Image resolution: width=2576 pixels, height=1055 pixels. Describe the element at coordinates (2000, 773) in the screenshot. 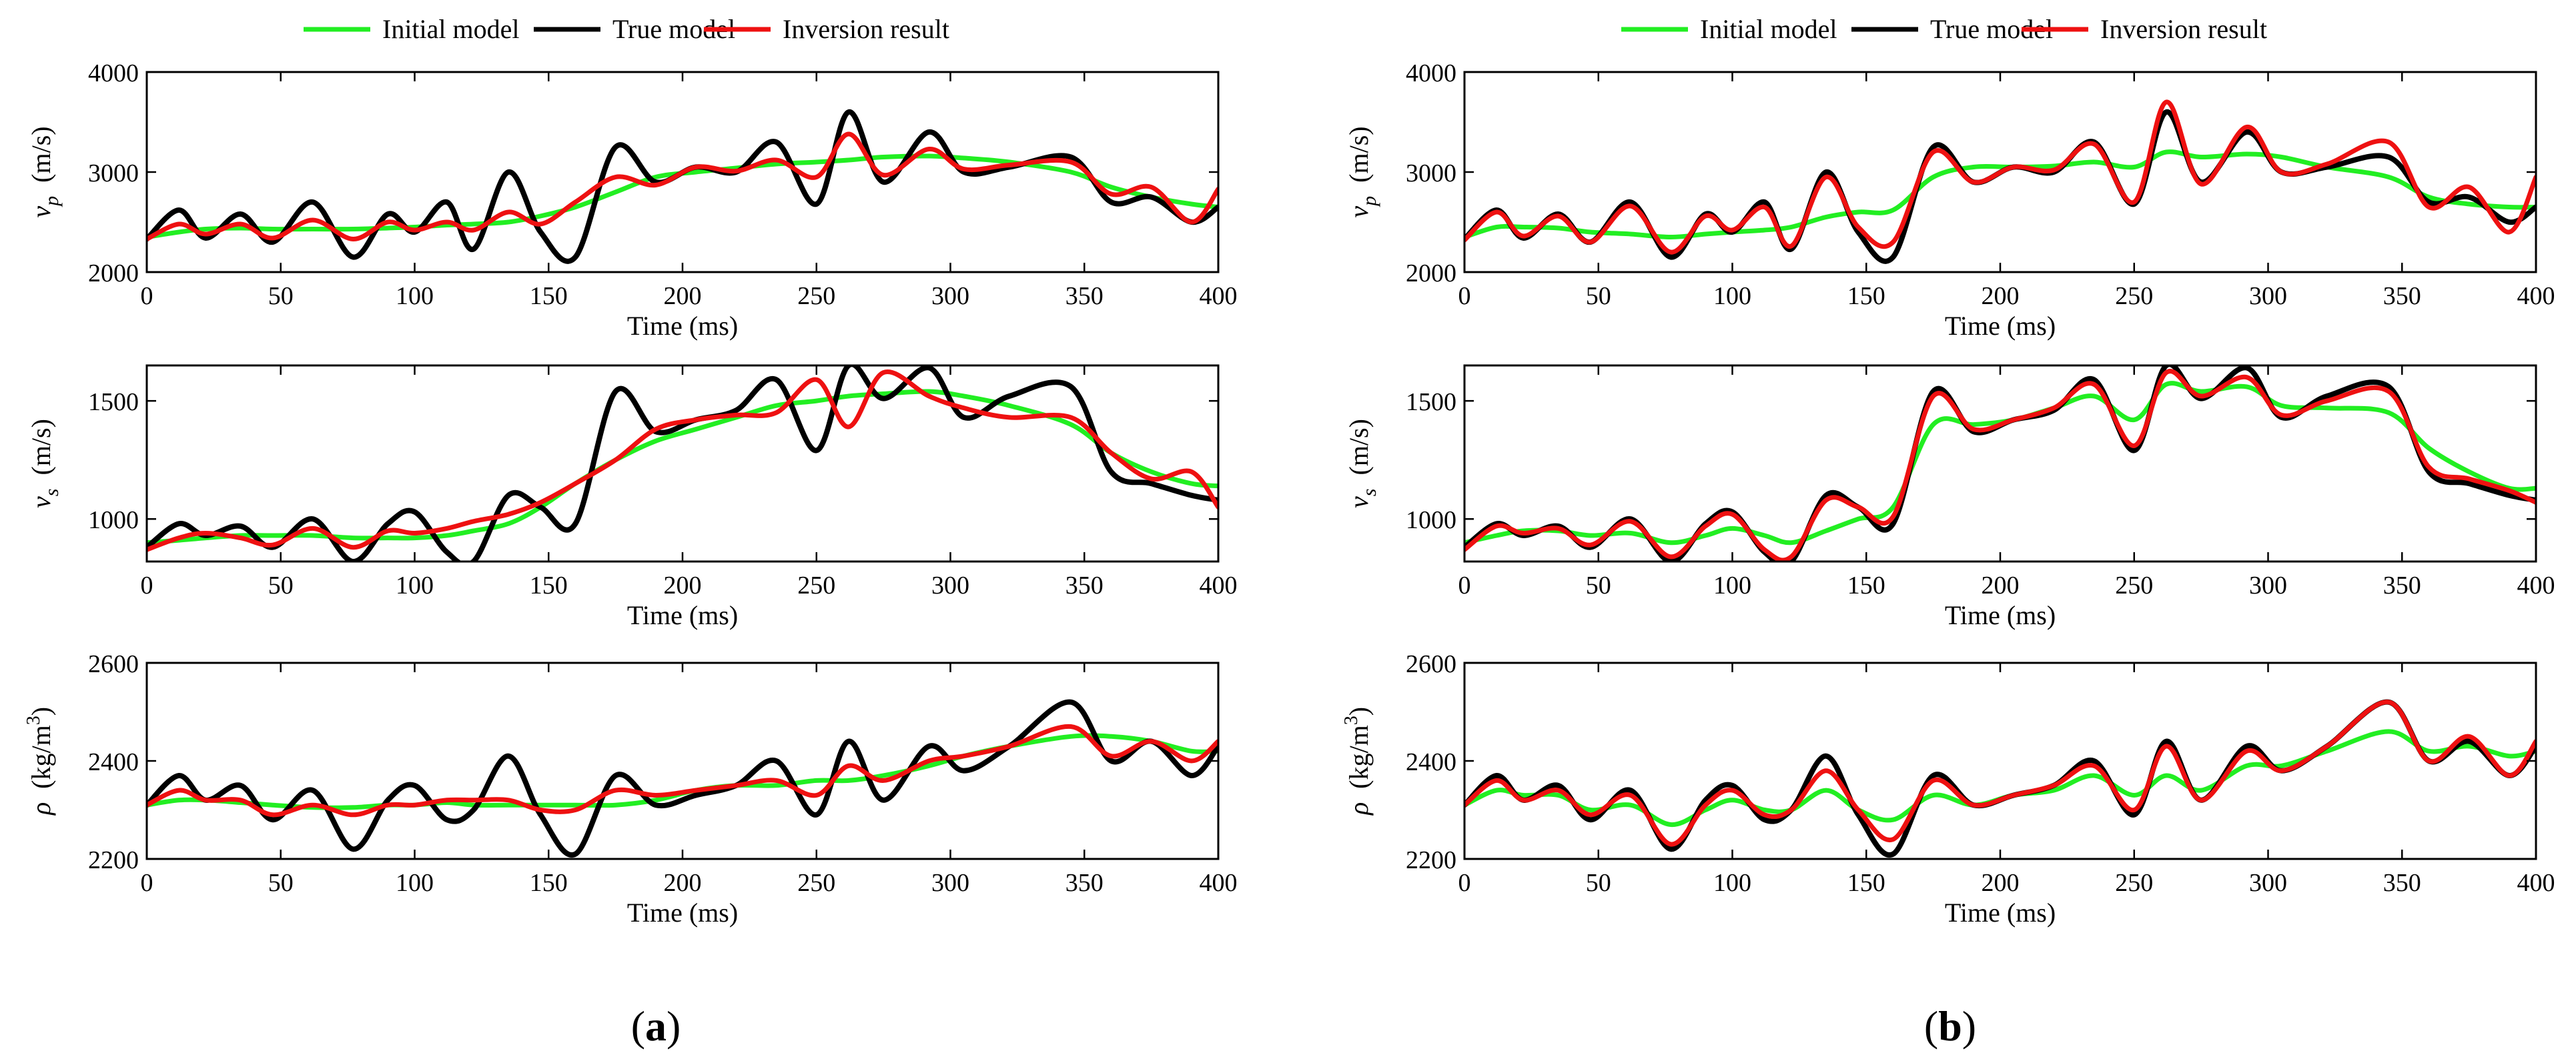

I see `line-inversion-result-rho` at that location.